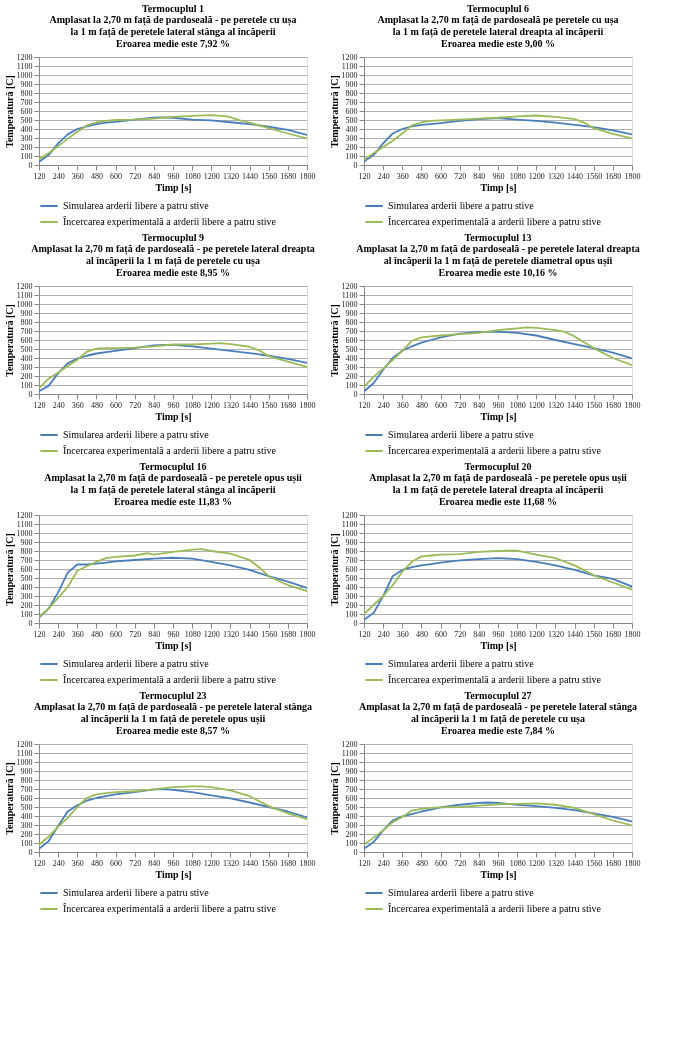 Image resolution: width=682 pixels, height=1041 pixels. Describe the element at coordinates (26, 780) in the screenshot. I see `y-tick-label: 800` at that location.